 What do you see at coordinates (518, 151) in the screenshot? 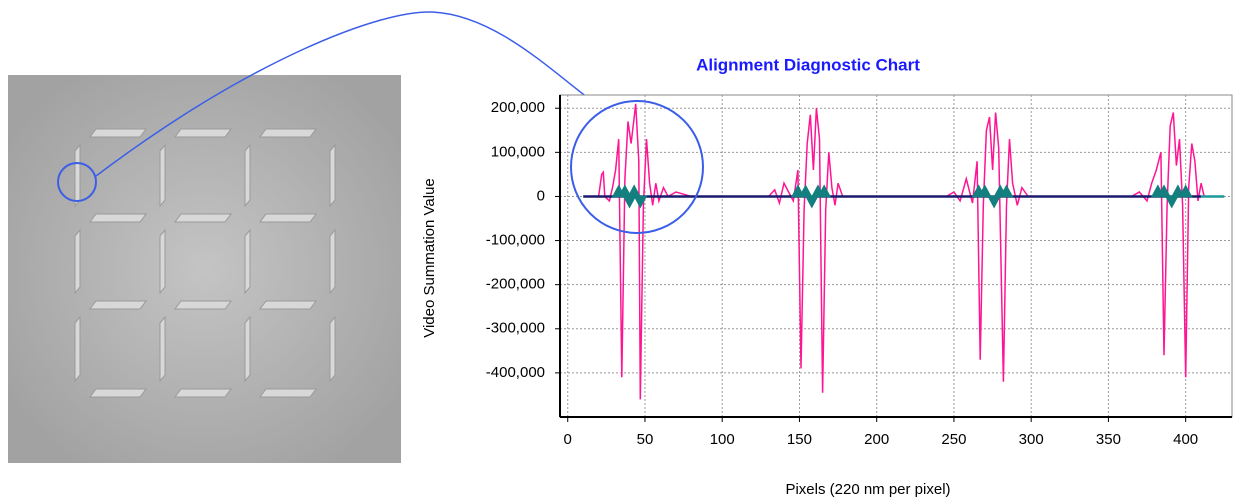
I see `y-tick-label: 100,000` at bounding box center [518, 151].